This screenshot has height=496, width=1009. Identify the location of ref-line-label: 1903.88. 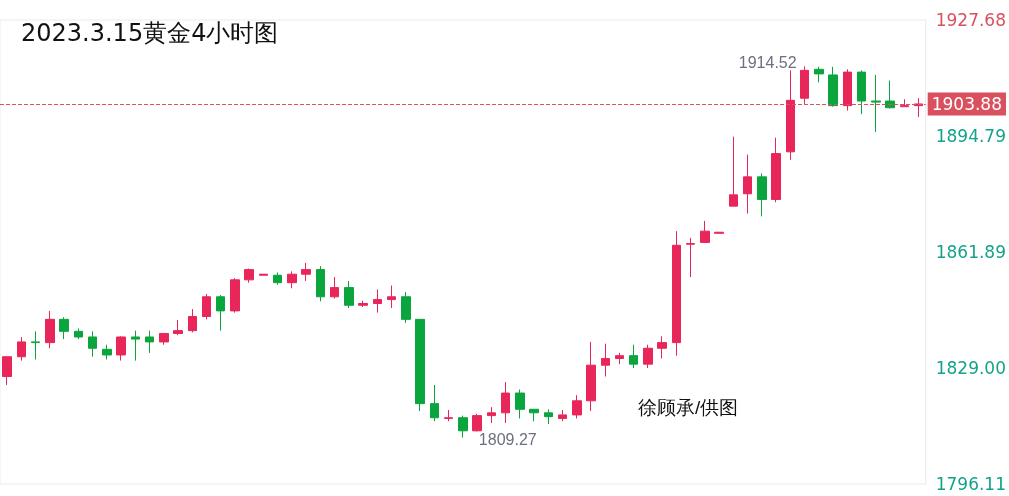
(967, 103).